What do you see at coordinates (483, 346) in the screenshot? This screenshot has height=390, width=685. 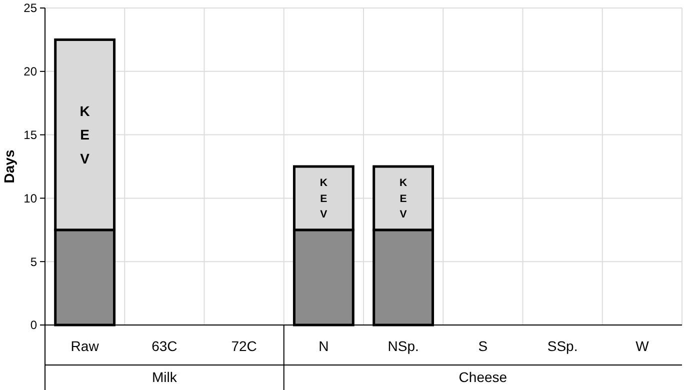 I see `x-tick-label: S` at bounding box center [483, 346].